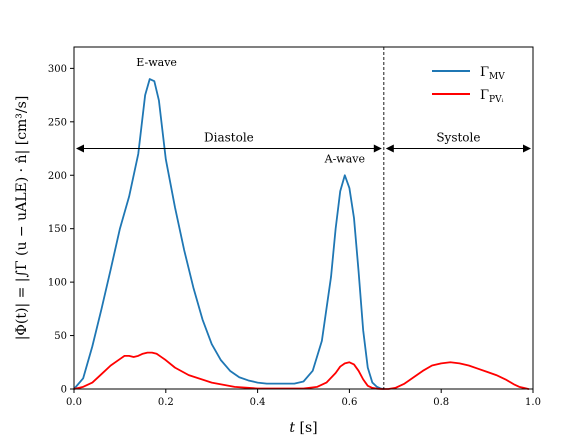  I want to click on x-tick-label: 0.4, so click(258, 402).